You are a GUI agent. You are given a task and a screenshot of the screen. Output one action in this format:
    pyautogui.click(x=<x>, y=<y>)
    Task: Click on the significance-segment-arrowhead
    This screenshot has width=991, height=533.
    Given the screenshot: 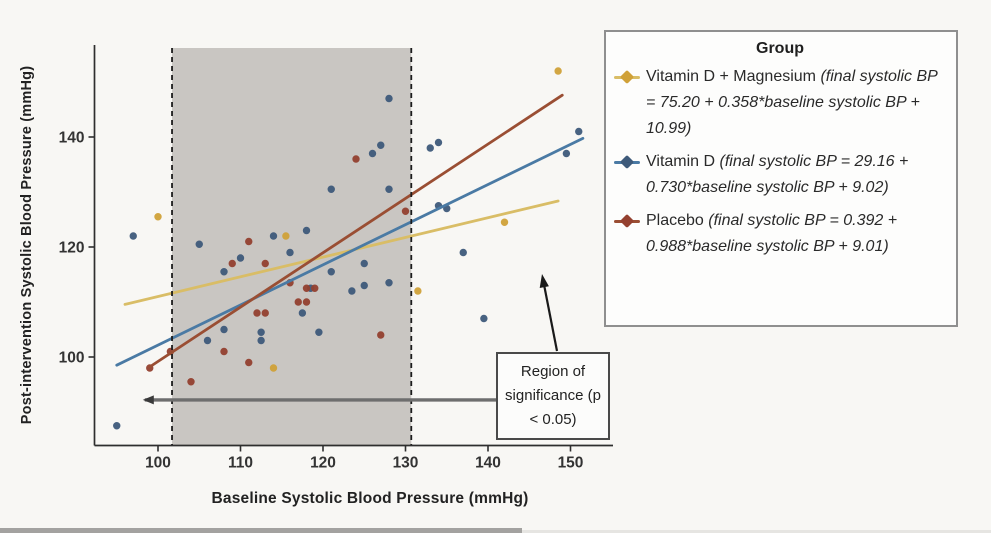 What is the action you would take?
    pyautogui.click(x=148, y=400)
    